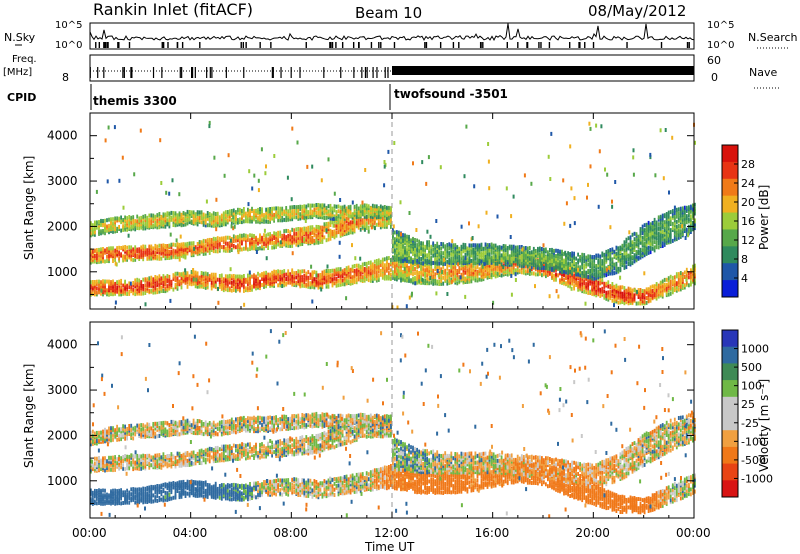  Describe the element at coordinates (68, 25) in the screenshot. I see `noise-tick-left-top: 10^5` at that location.